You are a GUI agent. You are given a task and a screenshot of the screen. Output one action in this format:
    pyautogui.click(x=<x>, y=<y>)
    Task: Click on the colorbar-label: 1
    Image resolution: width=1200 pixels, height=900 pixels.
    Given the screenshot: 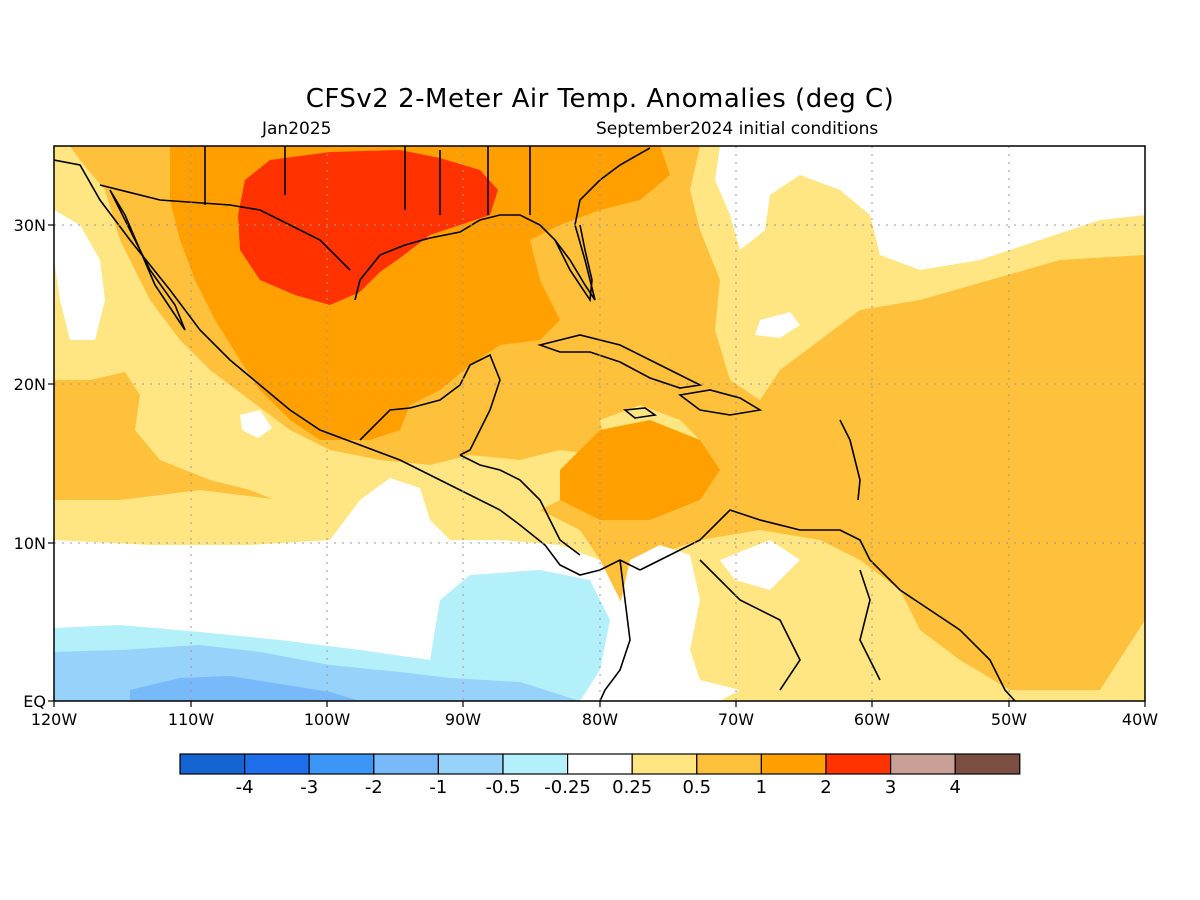 What is the action you would take?
    pyautogui.click(x=761, y=787)
    